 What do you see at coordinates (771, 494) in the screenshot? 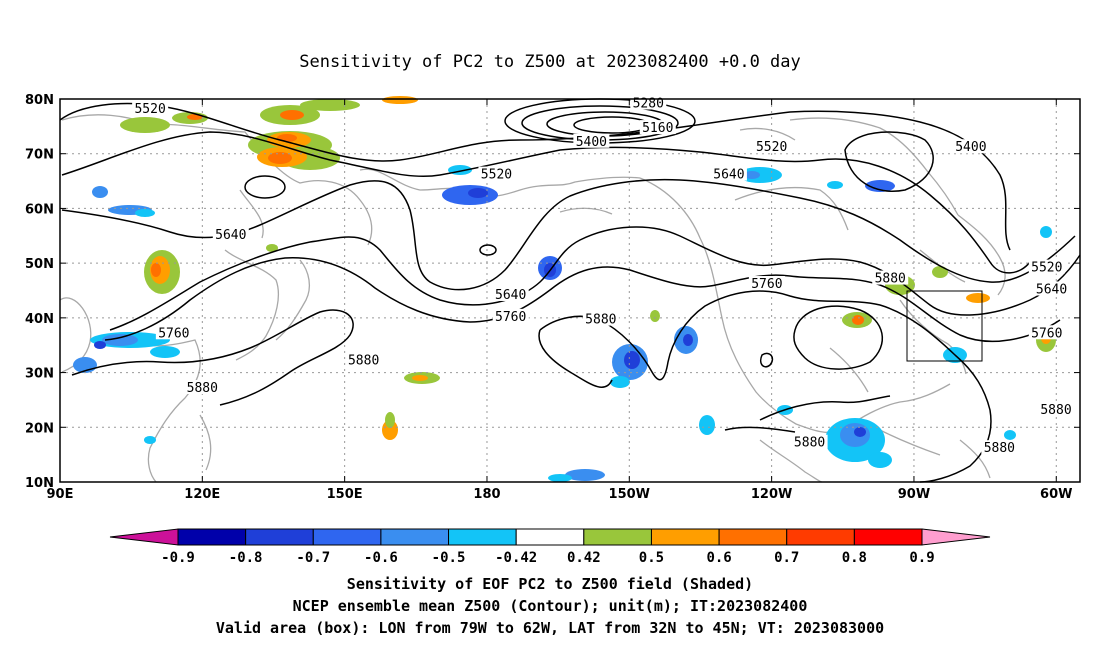
I see `lon-tick-label: 120W` at bounding box center [771, 494].